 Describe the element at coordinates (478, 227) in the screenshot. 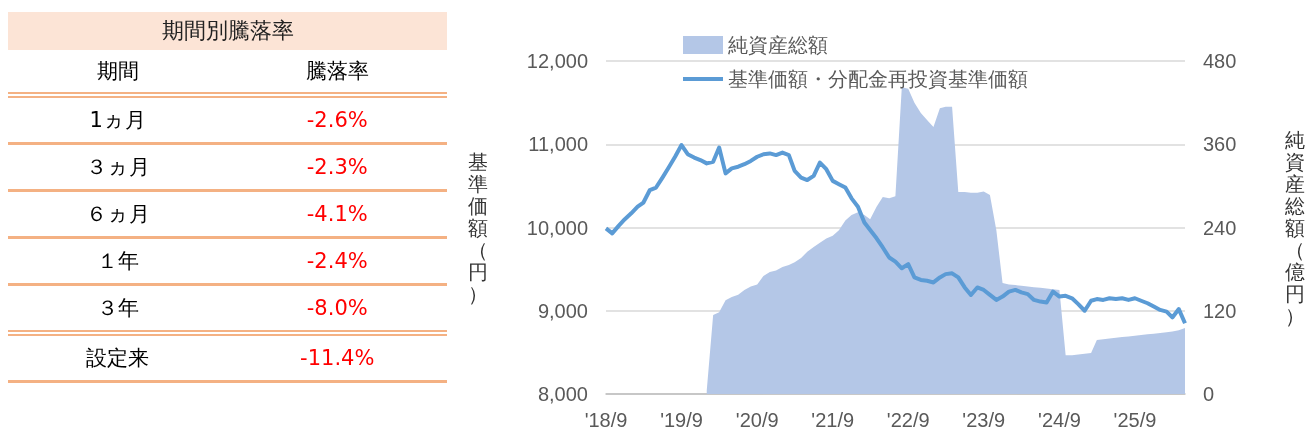

I see `y-axis-title: 基準価額（円）` at that location.